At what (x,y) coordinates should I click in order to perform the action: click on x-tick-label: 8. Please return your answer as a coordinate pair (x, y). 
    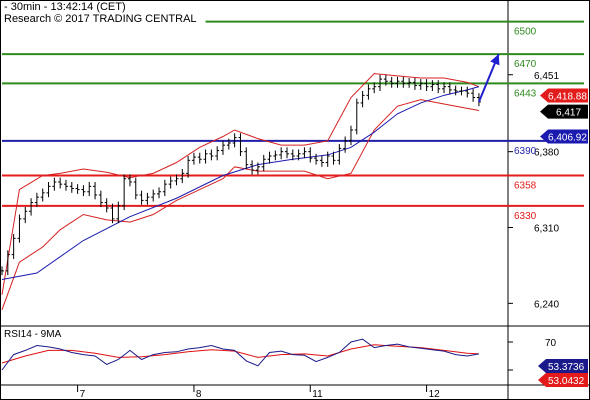
    Looking at the image, I should click on (199, 394).